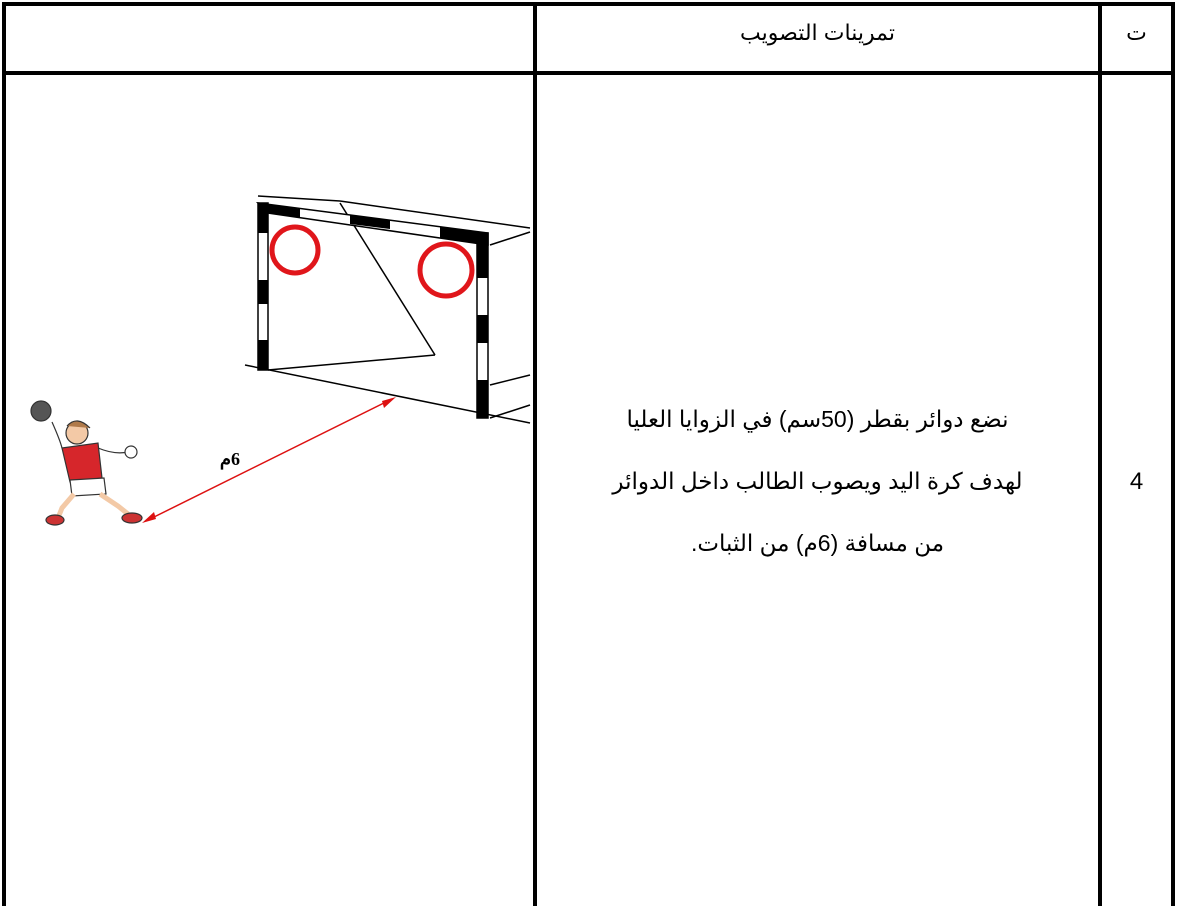 The image size is (1177, 906). Describe the element at coordinates (4, 454) in the screenshot. I see `border-left` at that location.